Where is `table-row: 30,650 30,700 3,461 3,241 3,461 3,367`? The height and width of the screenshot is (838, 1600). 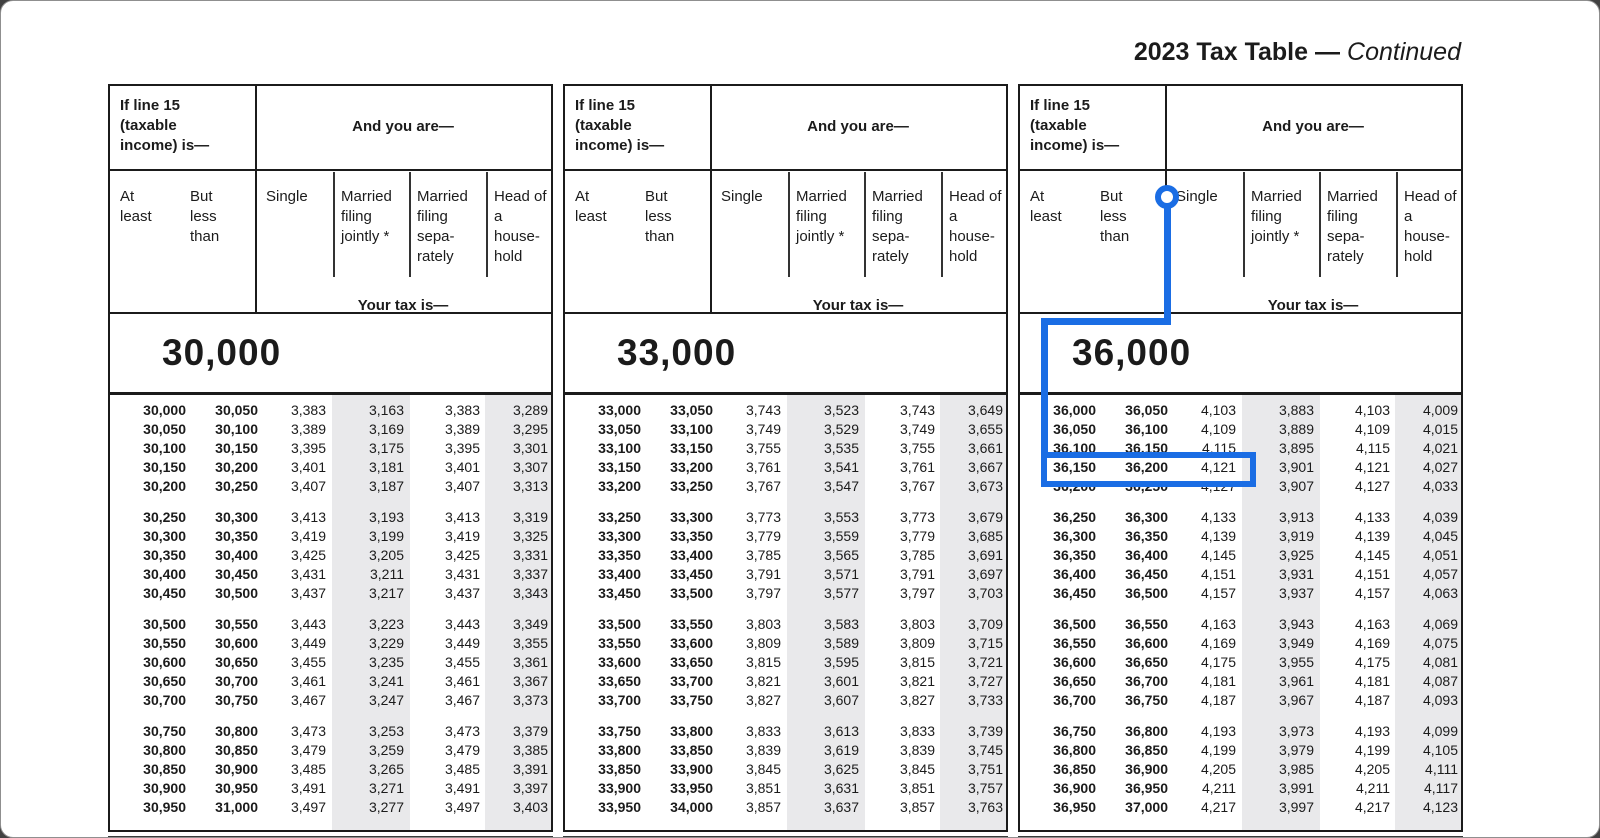
table-row: 30,650 30,700 3,461 3,241 3,461 3,367 is located at coordinates (330, 681).